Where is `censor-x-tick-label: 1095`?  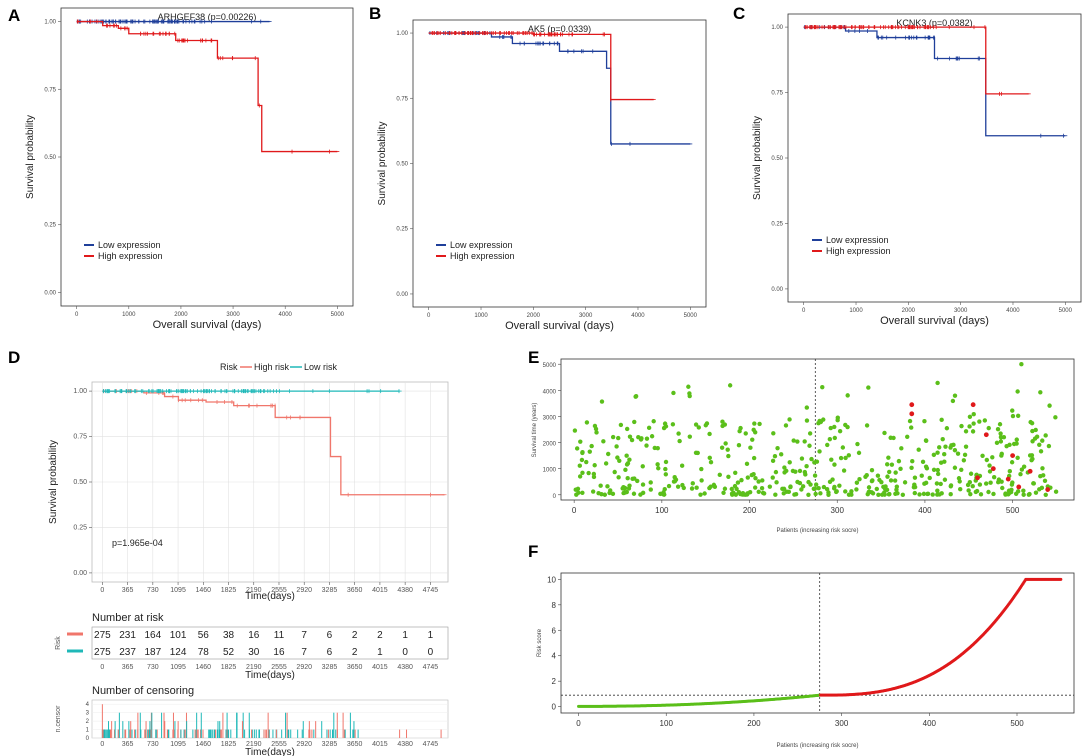
censor-x-tick-label: 1095 is located at coordinates (178, 744).